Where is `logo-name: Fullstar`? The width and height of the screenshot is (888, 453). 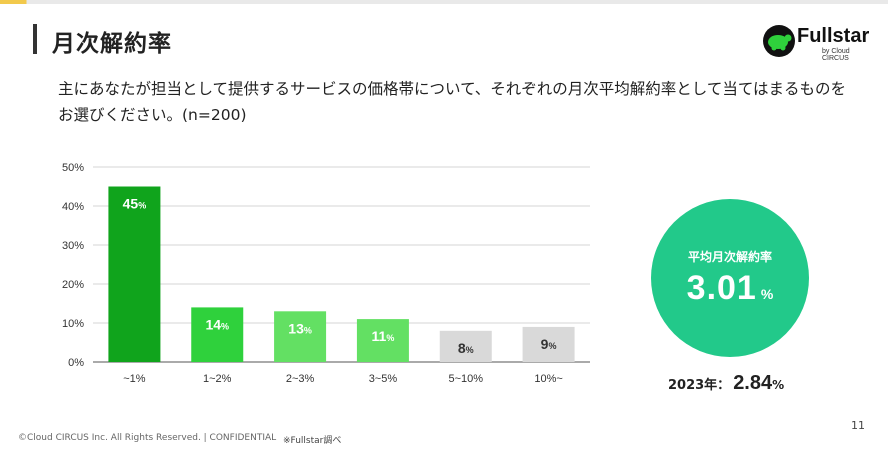
logo-name: Fullstar is located at coordinates (833, 36).